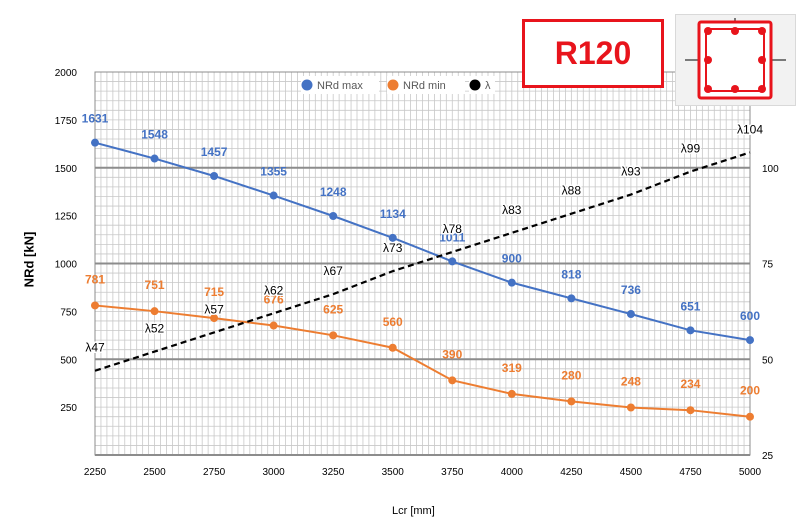 The image size is (799, 517). I want to click on data-label: λ104, so click(750, 129).